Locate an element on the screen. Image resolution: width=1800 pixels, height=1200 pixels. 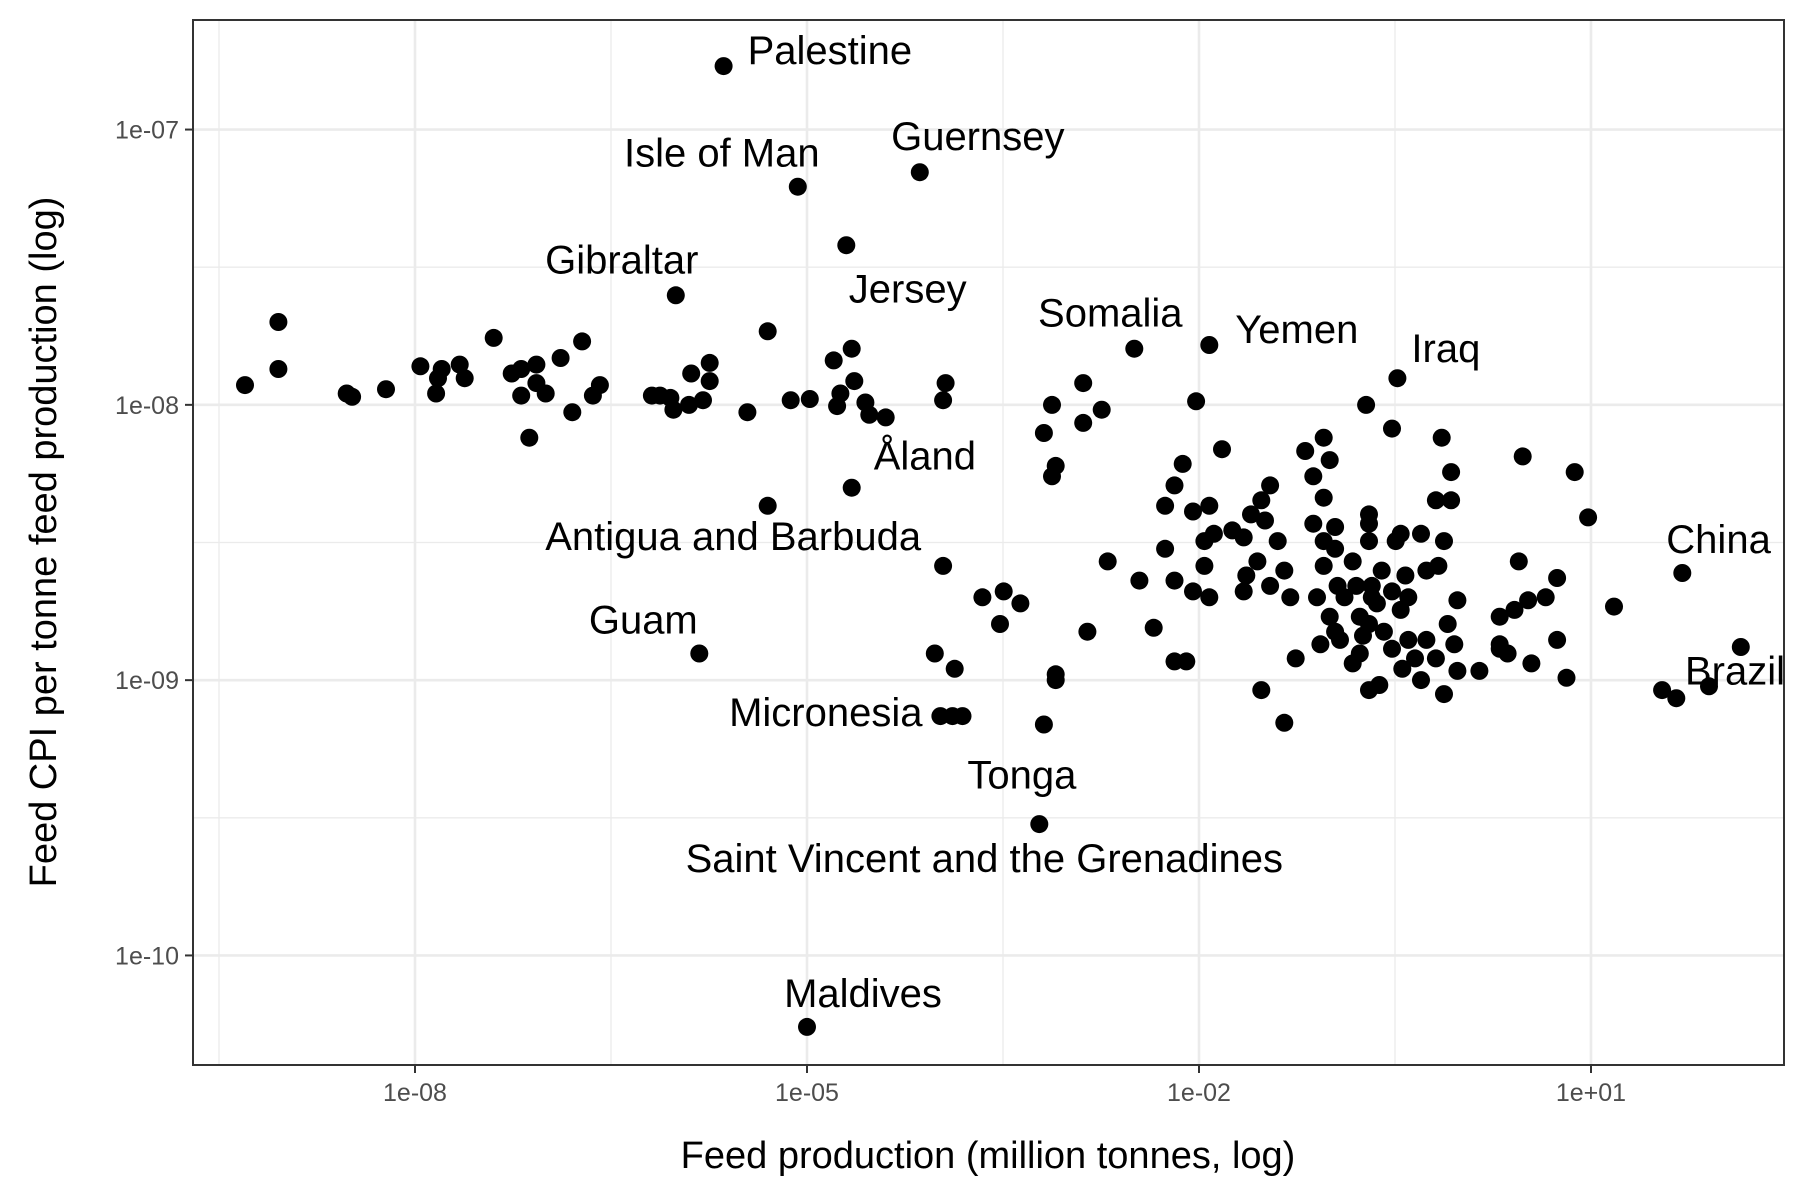
y-tick-label: 1e-08 is located at coordinates (147, 406).